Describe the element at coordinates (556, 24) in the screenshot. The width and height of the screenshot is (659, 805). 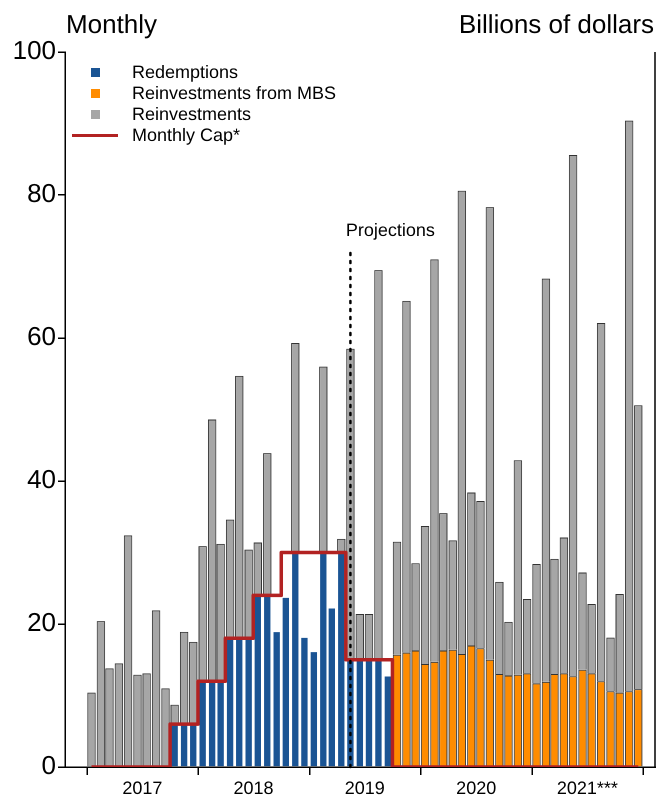
I see `y-axis-title: Billions of dollars` at that location.